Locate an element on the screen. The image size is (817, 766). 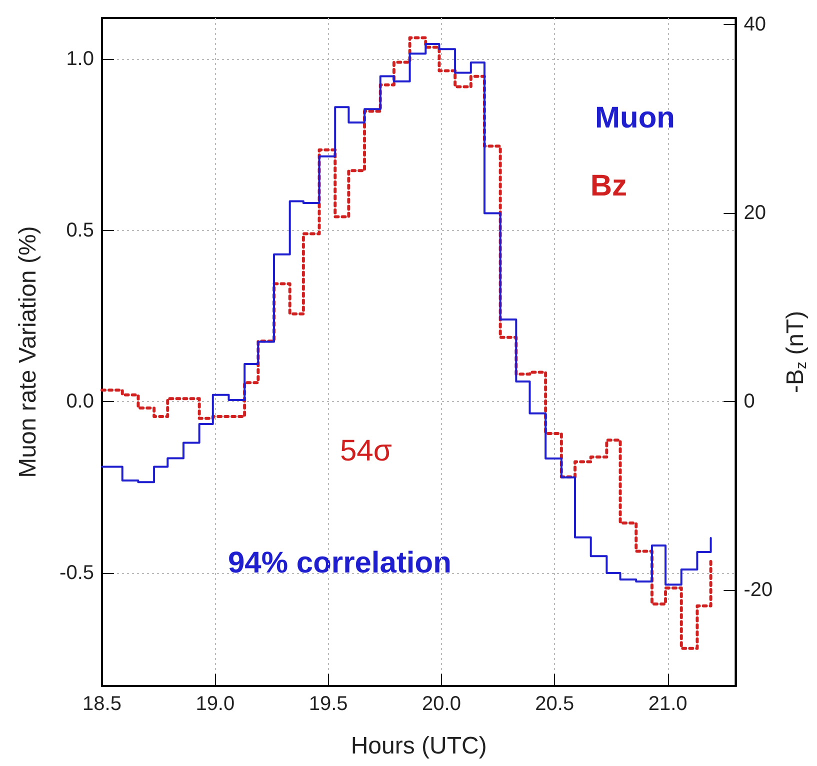
y-tick-label: -0.5 is located at coordinates (77, 573).